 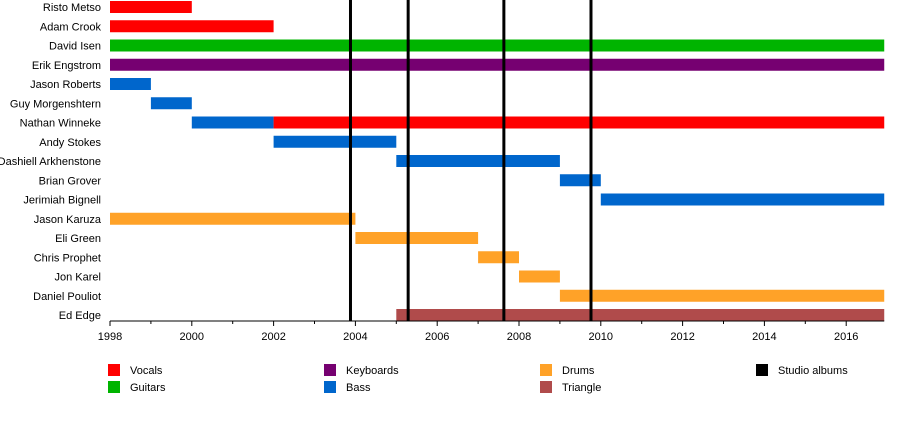 What do you see at coordinates (192, 337) in the screenshot?
I see `x-tick-label: 2000` at bounding box center [192, 337].